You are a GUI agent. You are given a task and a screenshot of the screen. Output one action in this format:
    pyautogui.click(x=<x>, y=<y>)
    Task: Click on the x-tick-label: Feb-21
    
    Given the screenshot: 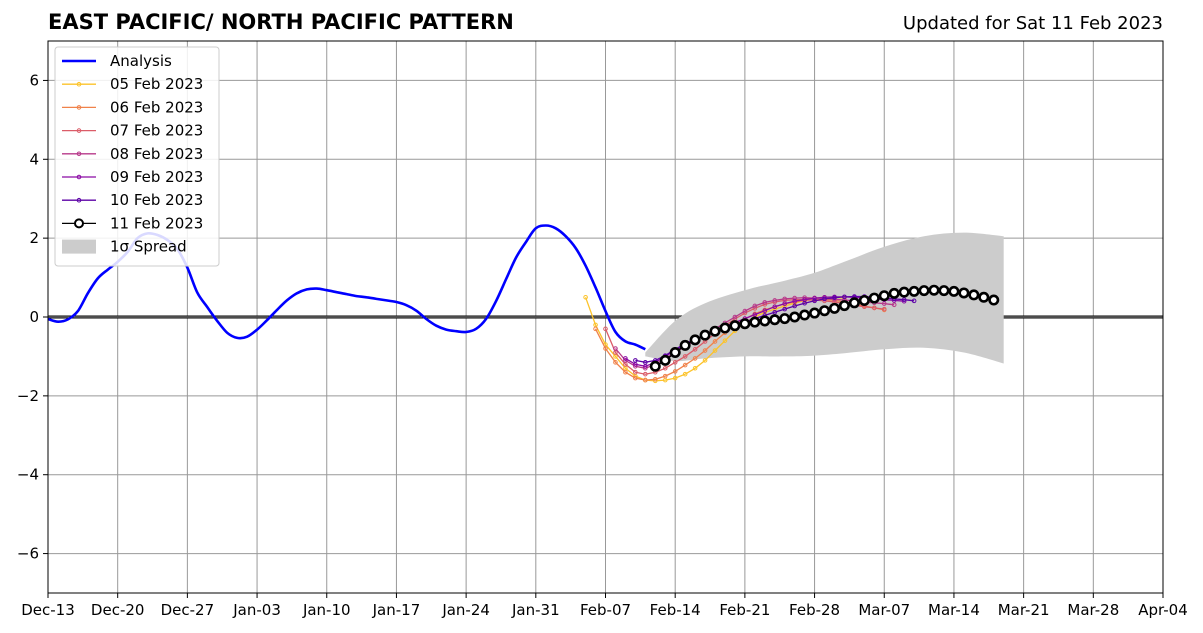 What is the action you would take?
    pyautogui.click(x=744, y=610)
    